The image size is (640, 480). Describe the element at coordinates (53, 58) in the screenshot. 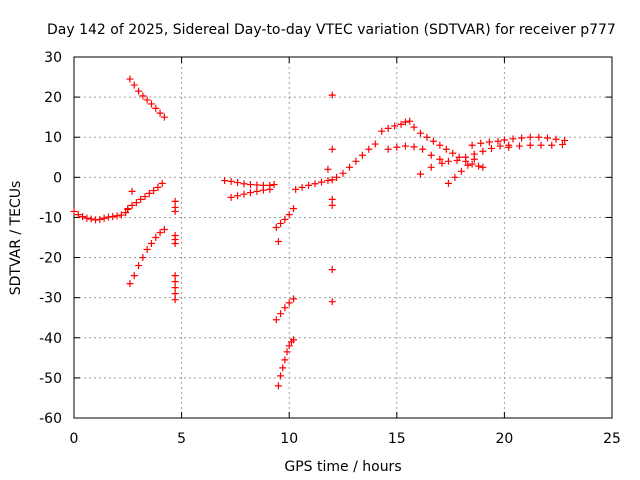

I see `y-tick-label: 30` at that location.